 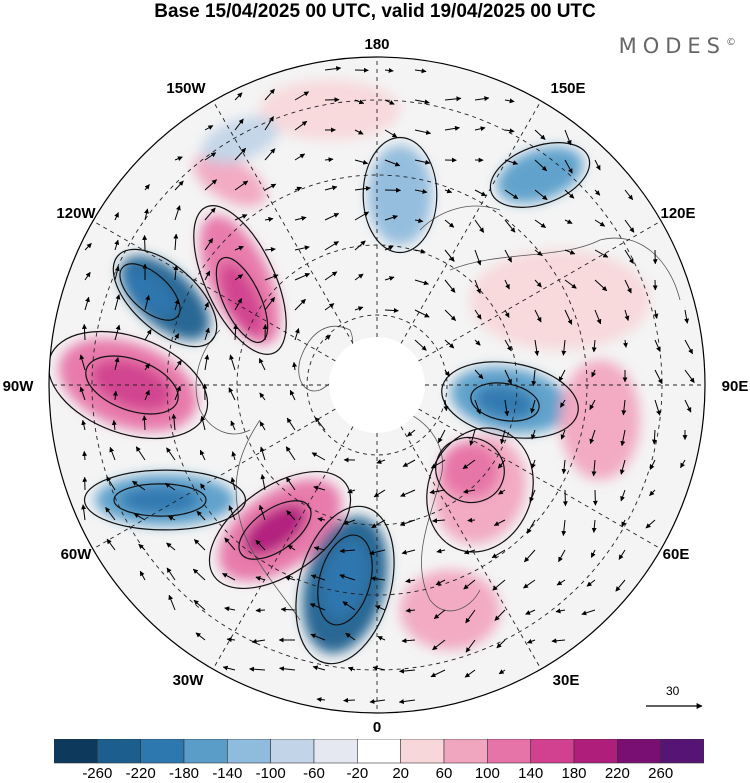 I want to click on colorbar-tick-label: -220, so click(x=140, y=773).